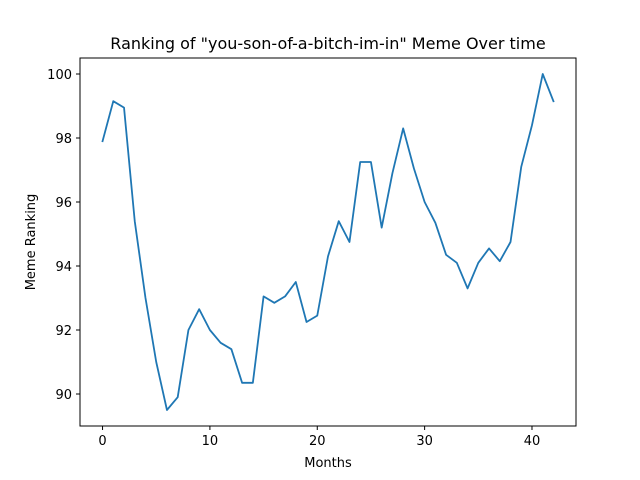  What do you see at coordinates (102, 441) in the screenshot?
I see `x-tick-label-0: 0` at bounding box center [102, 441].